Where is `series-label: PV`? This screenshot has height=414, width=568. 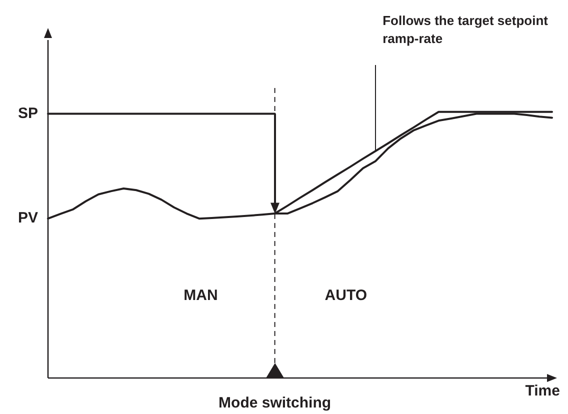 series-label: PV is located at coordinates (28, 218).